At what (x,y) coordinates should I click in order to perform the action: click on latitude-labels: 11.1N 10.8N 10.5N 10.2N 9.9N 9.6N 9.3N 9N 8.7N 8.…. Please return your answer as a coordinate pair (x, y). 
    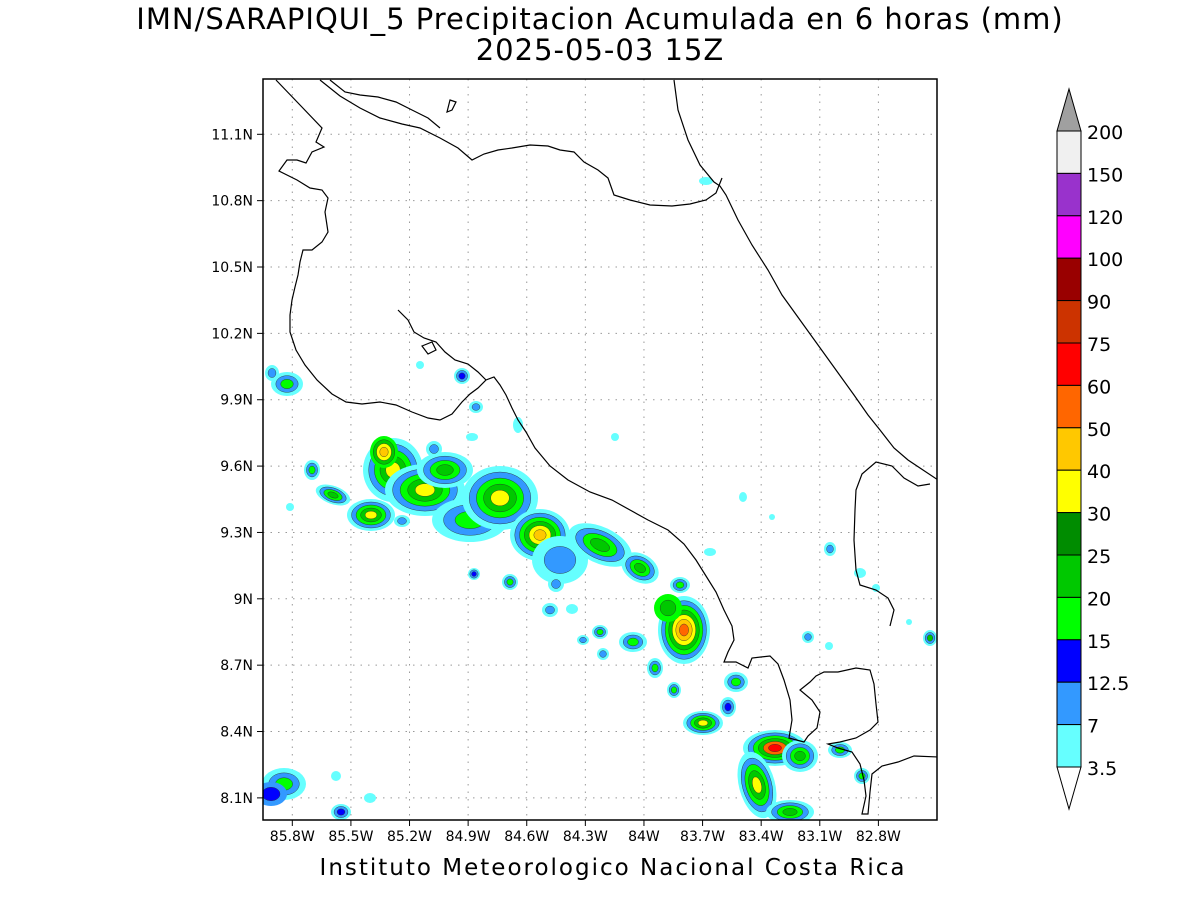
    Looking at the image, I should click on (237, 467).